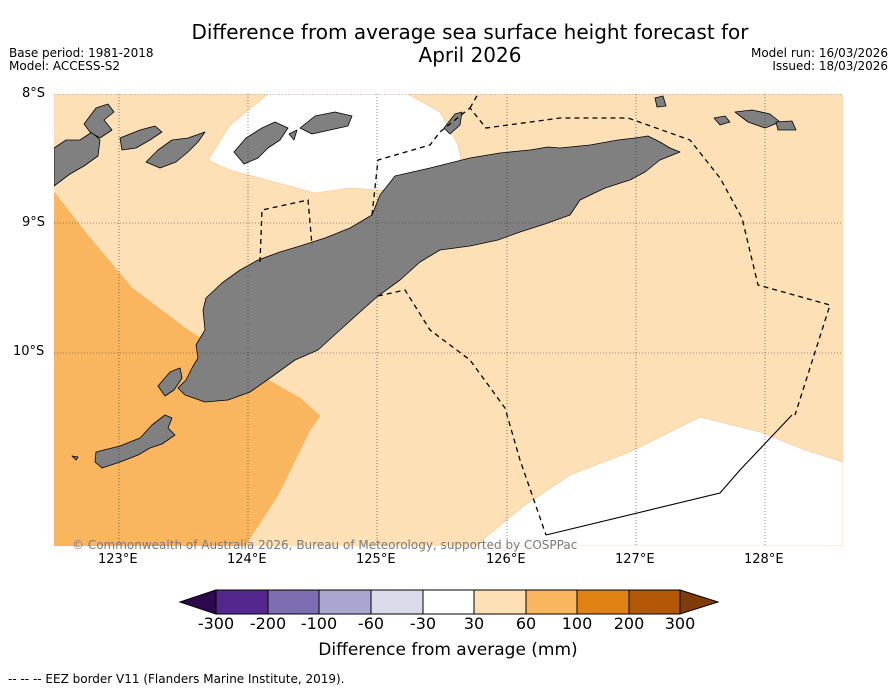  Describe the element at coordinates (29, 351) in the screenshot. I see `lat-label-10s: 10°S` at that location.